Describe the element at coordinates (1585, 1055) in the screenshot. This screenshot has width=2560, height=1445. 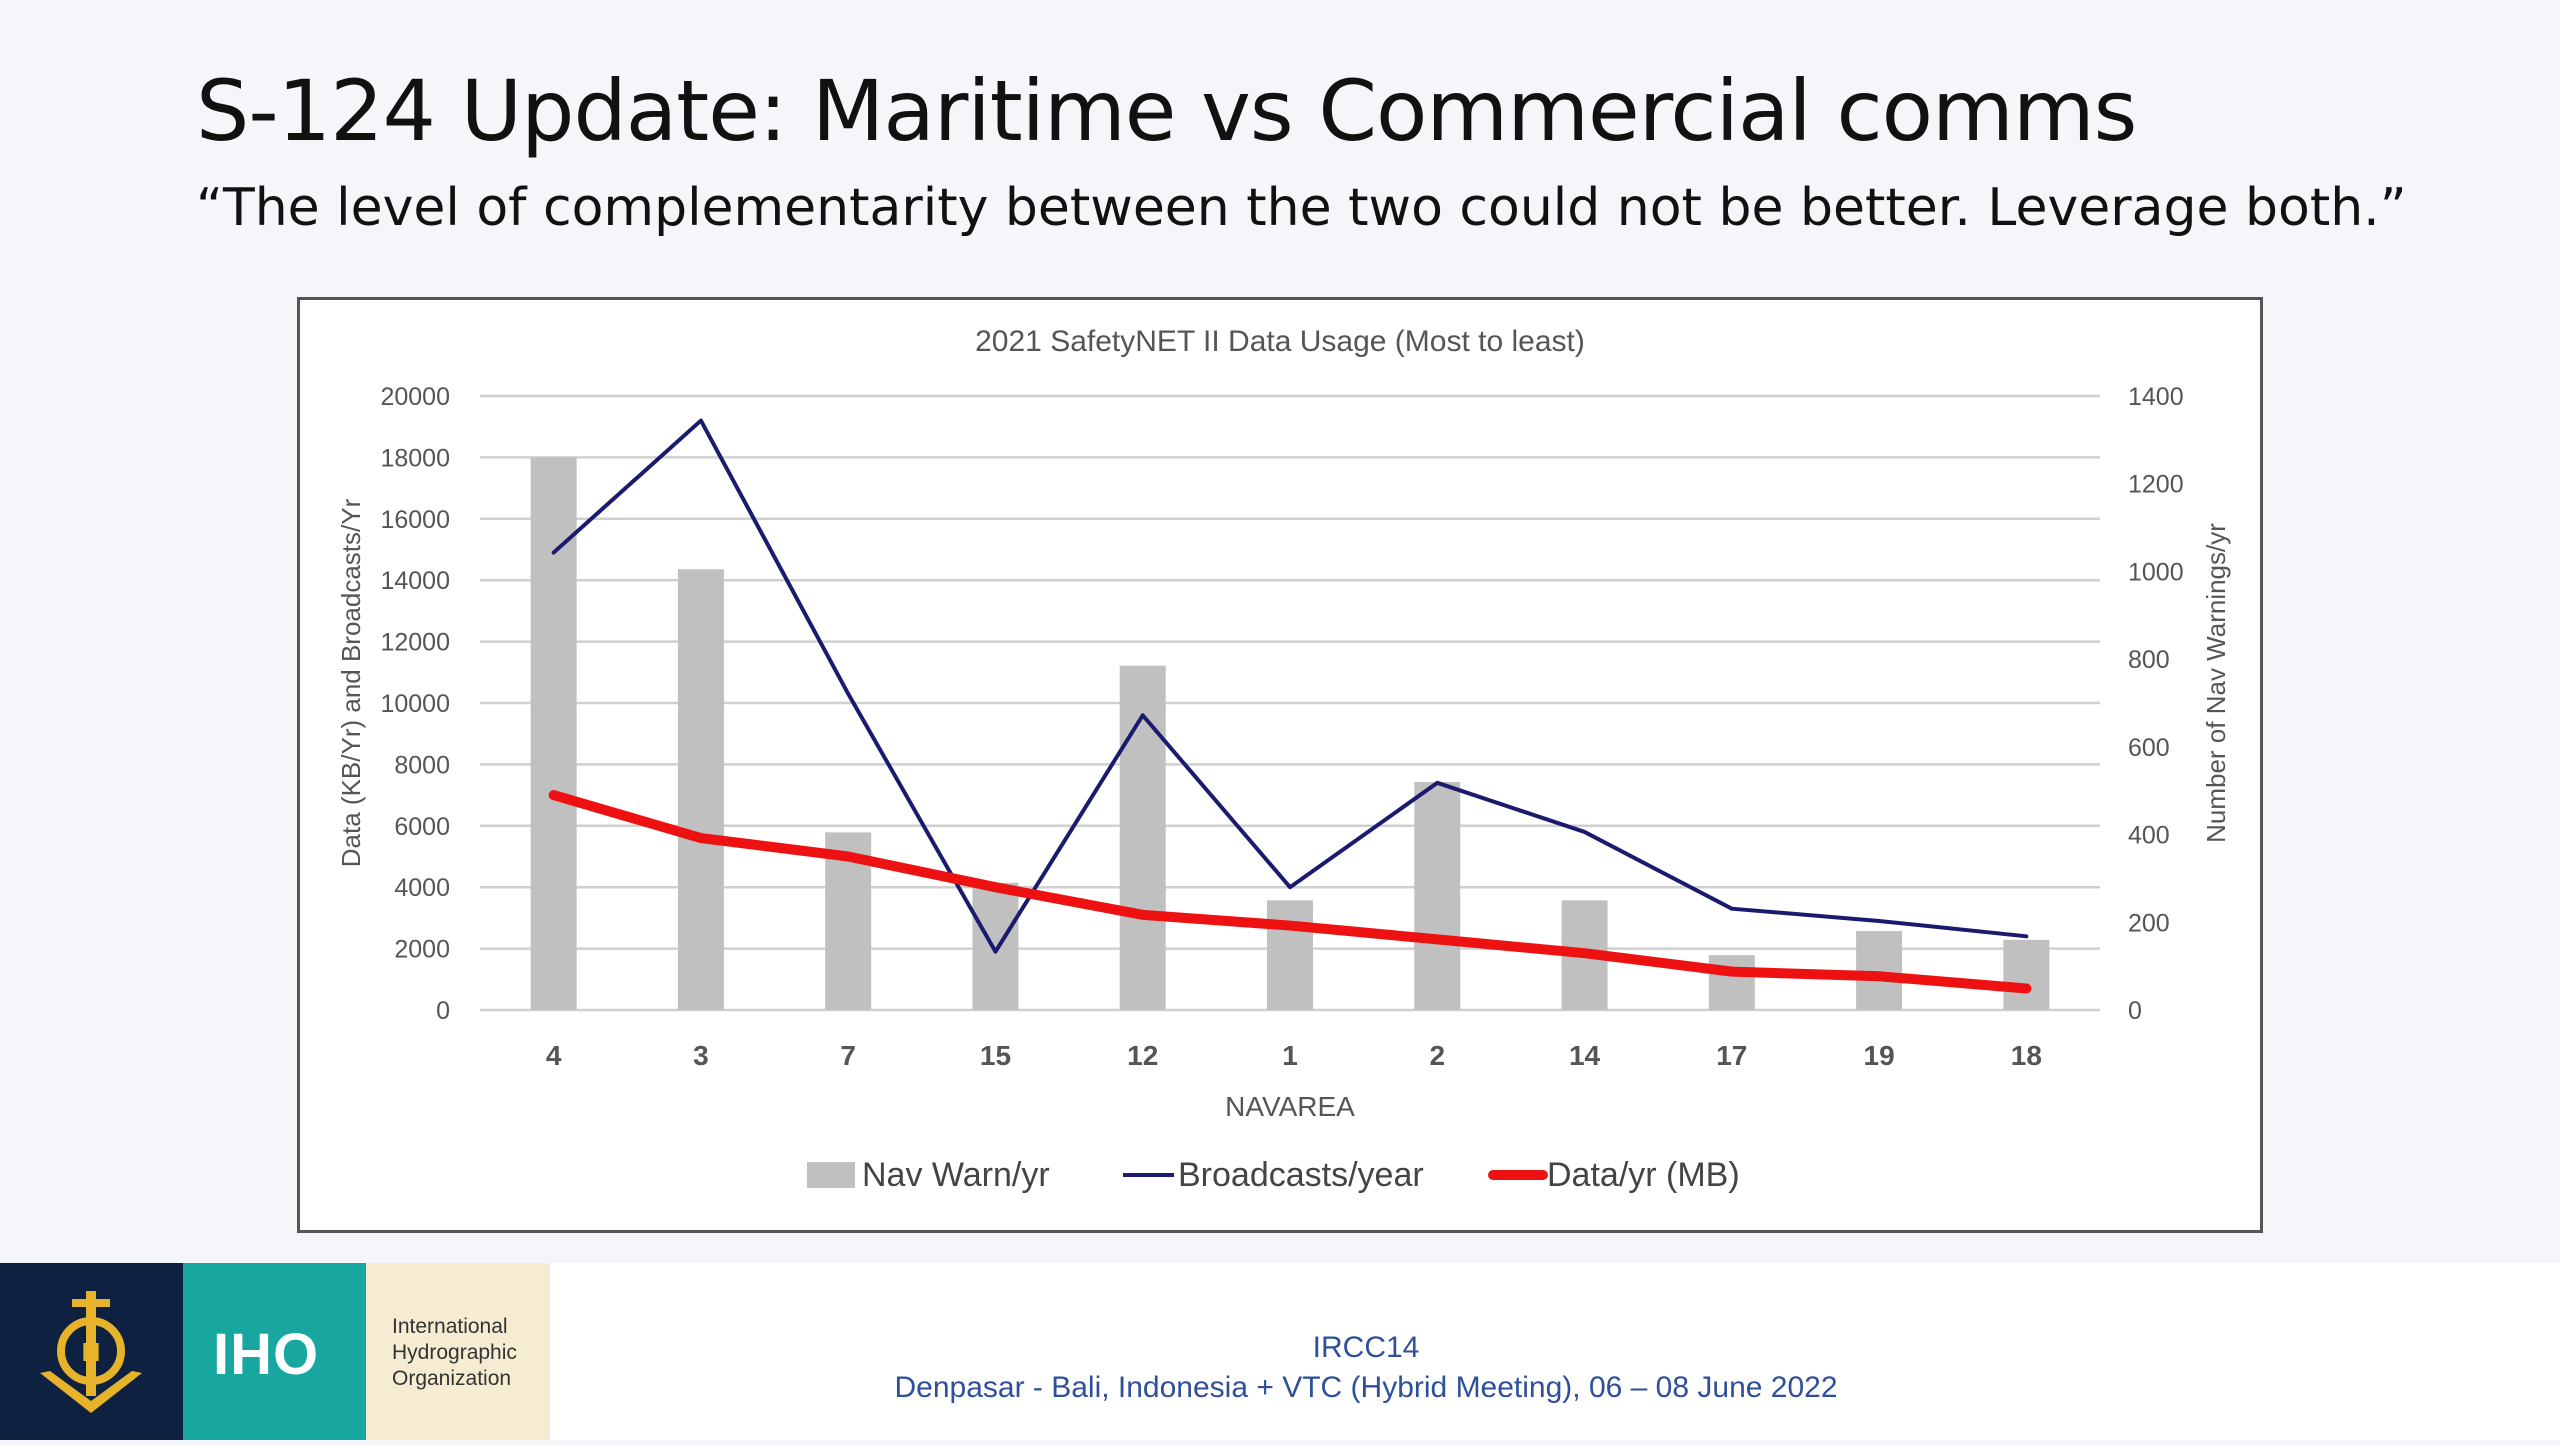
I see `x-tick-label: 14` at that location.